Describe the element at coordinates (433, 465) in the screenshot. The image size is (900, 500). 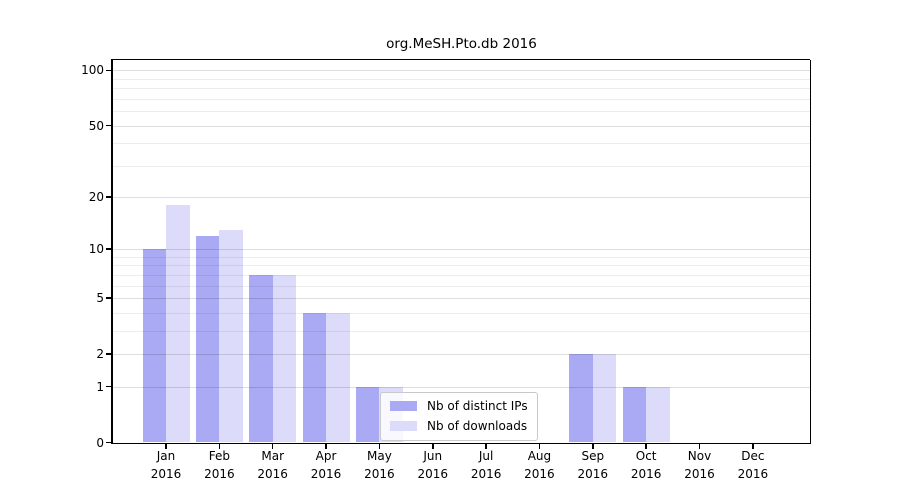
I see `x-tick-label: Jun 2016` at that location.